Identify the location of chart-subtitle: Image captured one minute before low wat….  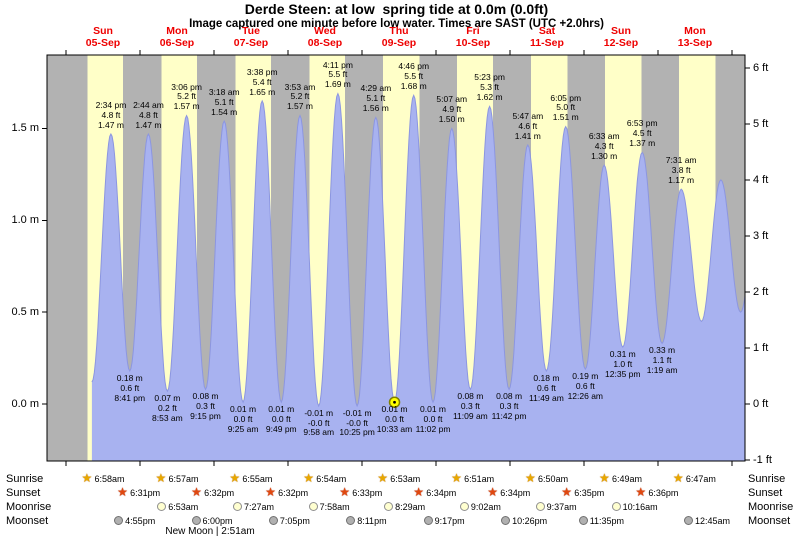
(396, 24).